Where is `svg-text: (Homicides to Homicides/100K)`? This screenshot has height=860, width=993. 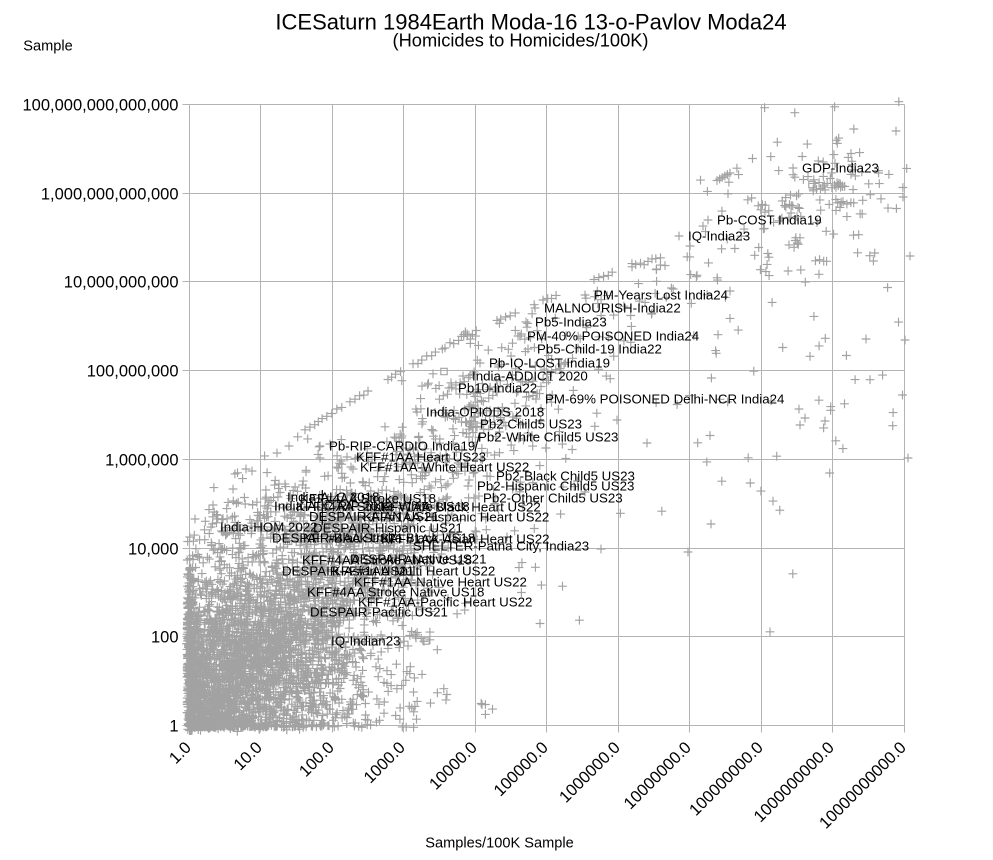
svg-text: (Homicides to Homicides/100K) is located at coordinates (520, 40).